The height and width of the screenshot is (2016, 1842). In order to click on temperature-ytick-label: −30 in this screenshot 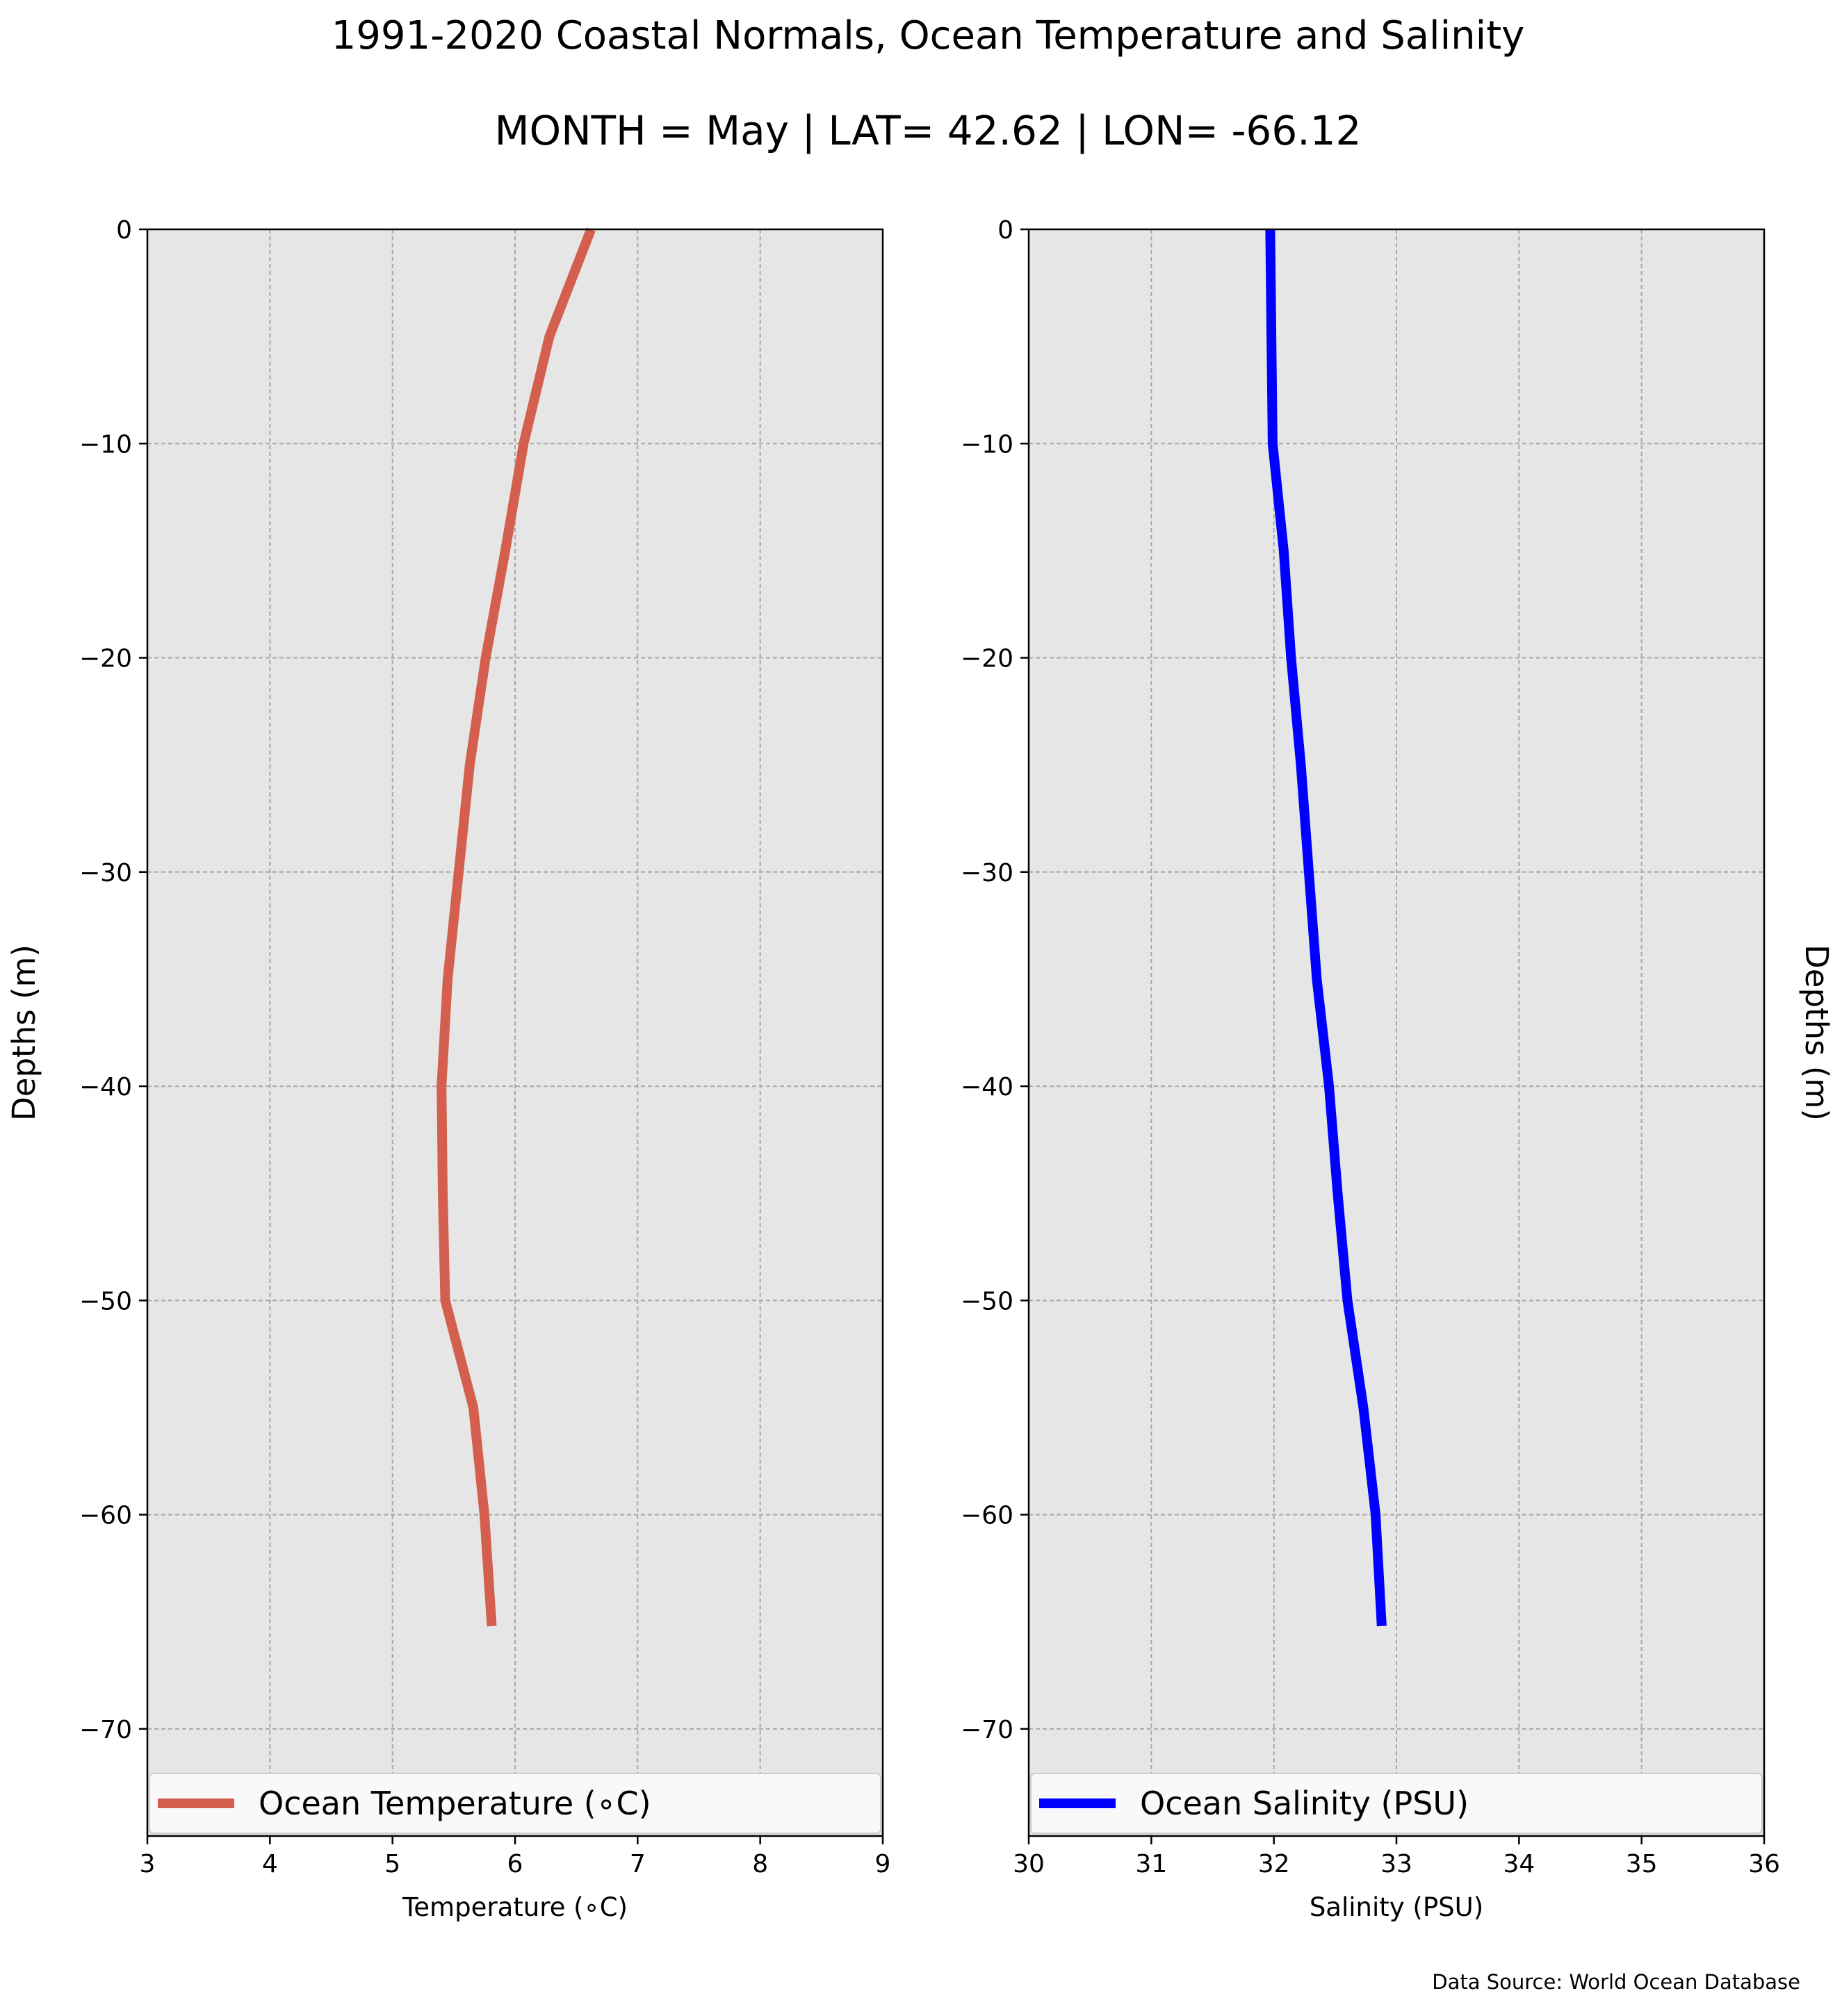, I will do `click(105, 873)`.